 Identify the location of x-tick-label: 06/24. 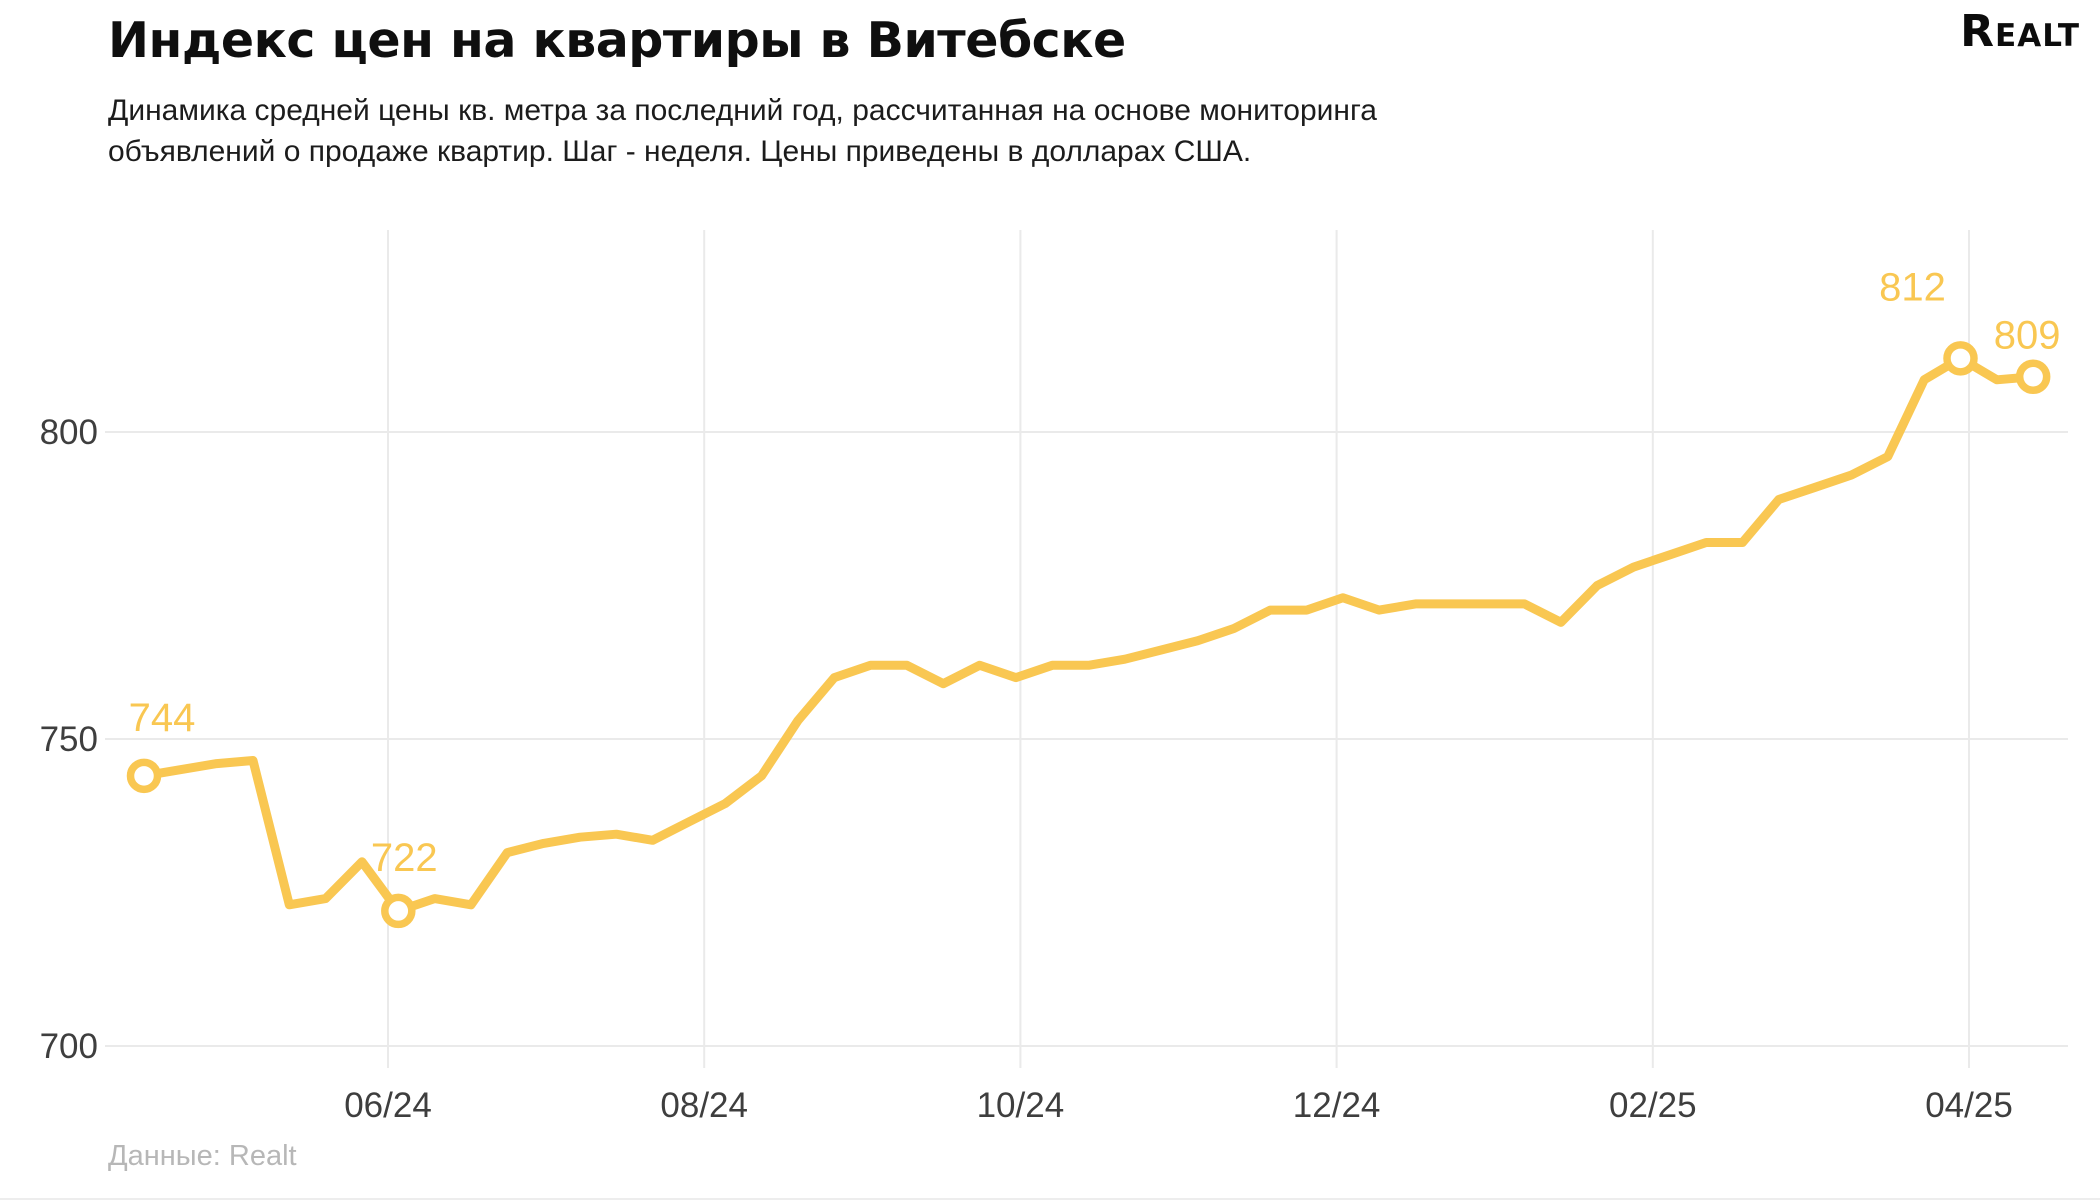
(388, 1105).